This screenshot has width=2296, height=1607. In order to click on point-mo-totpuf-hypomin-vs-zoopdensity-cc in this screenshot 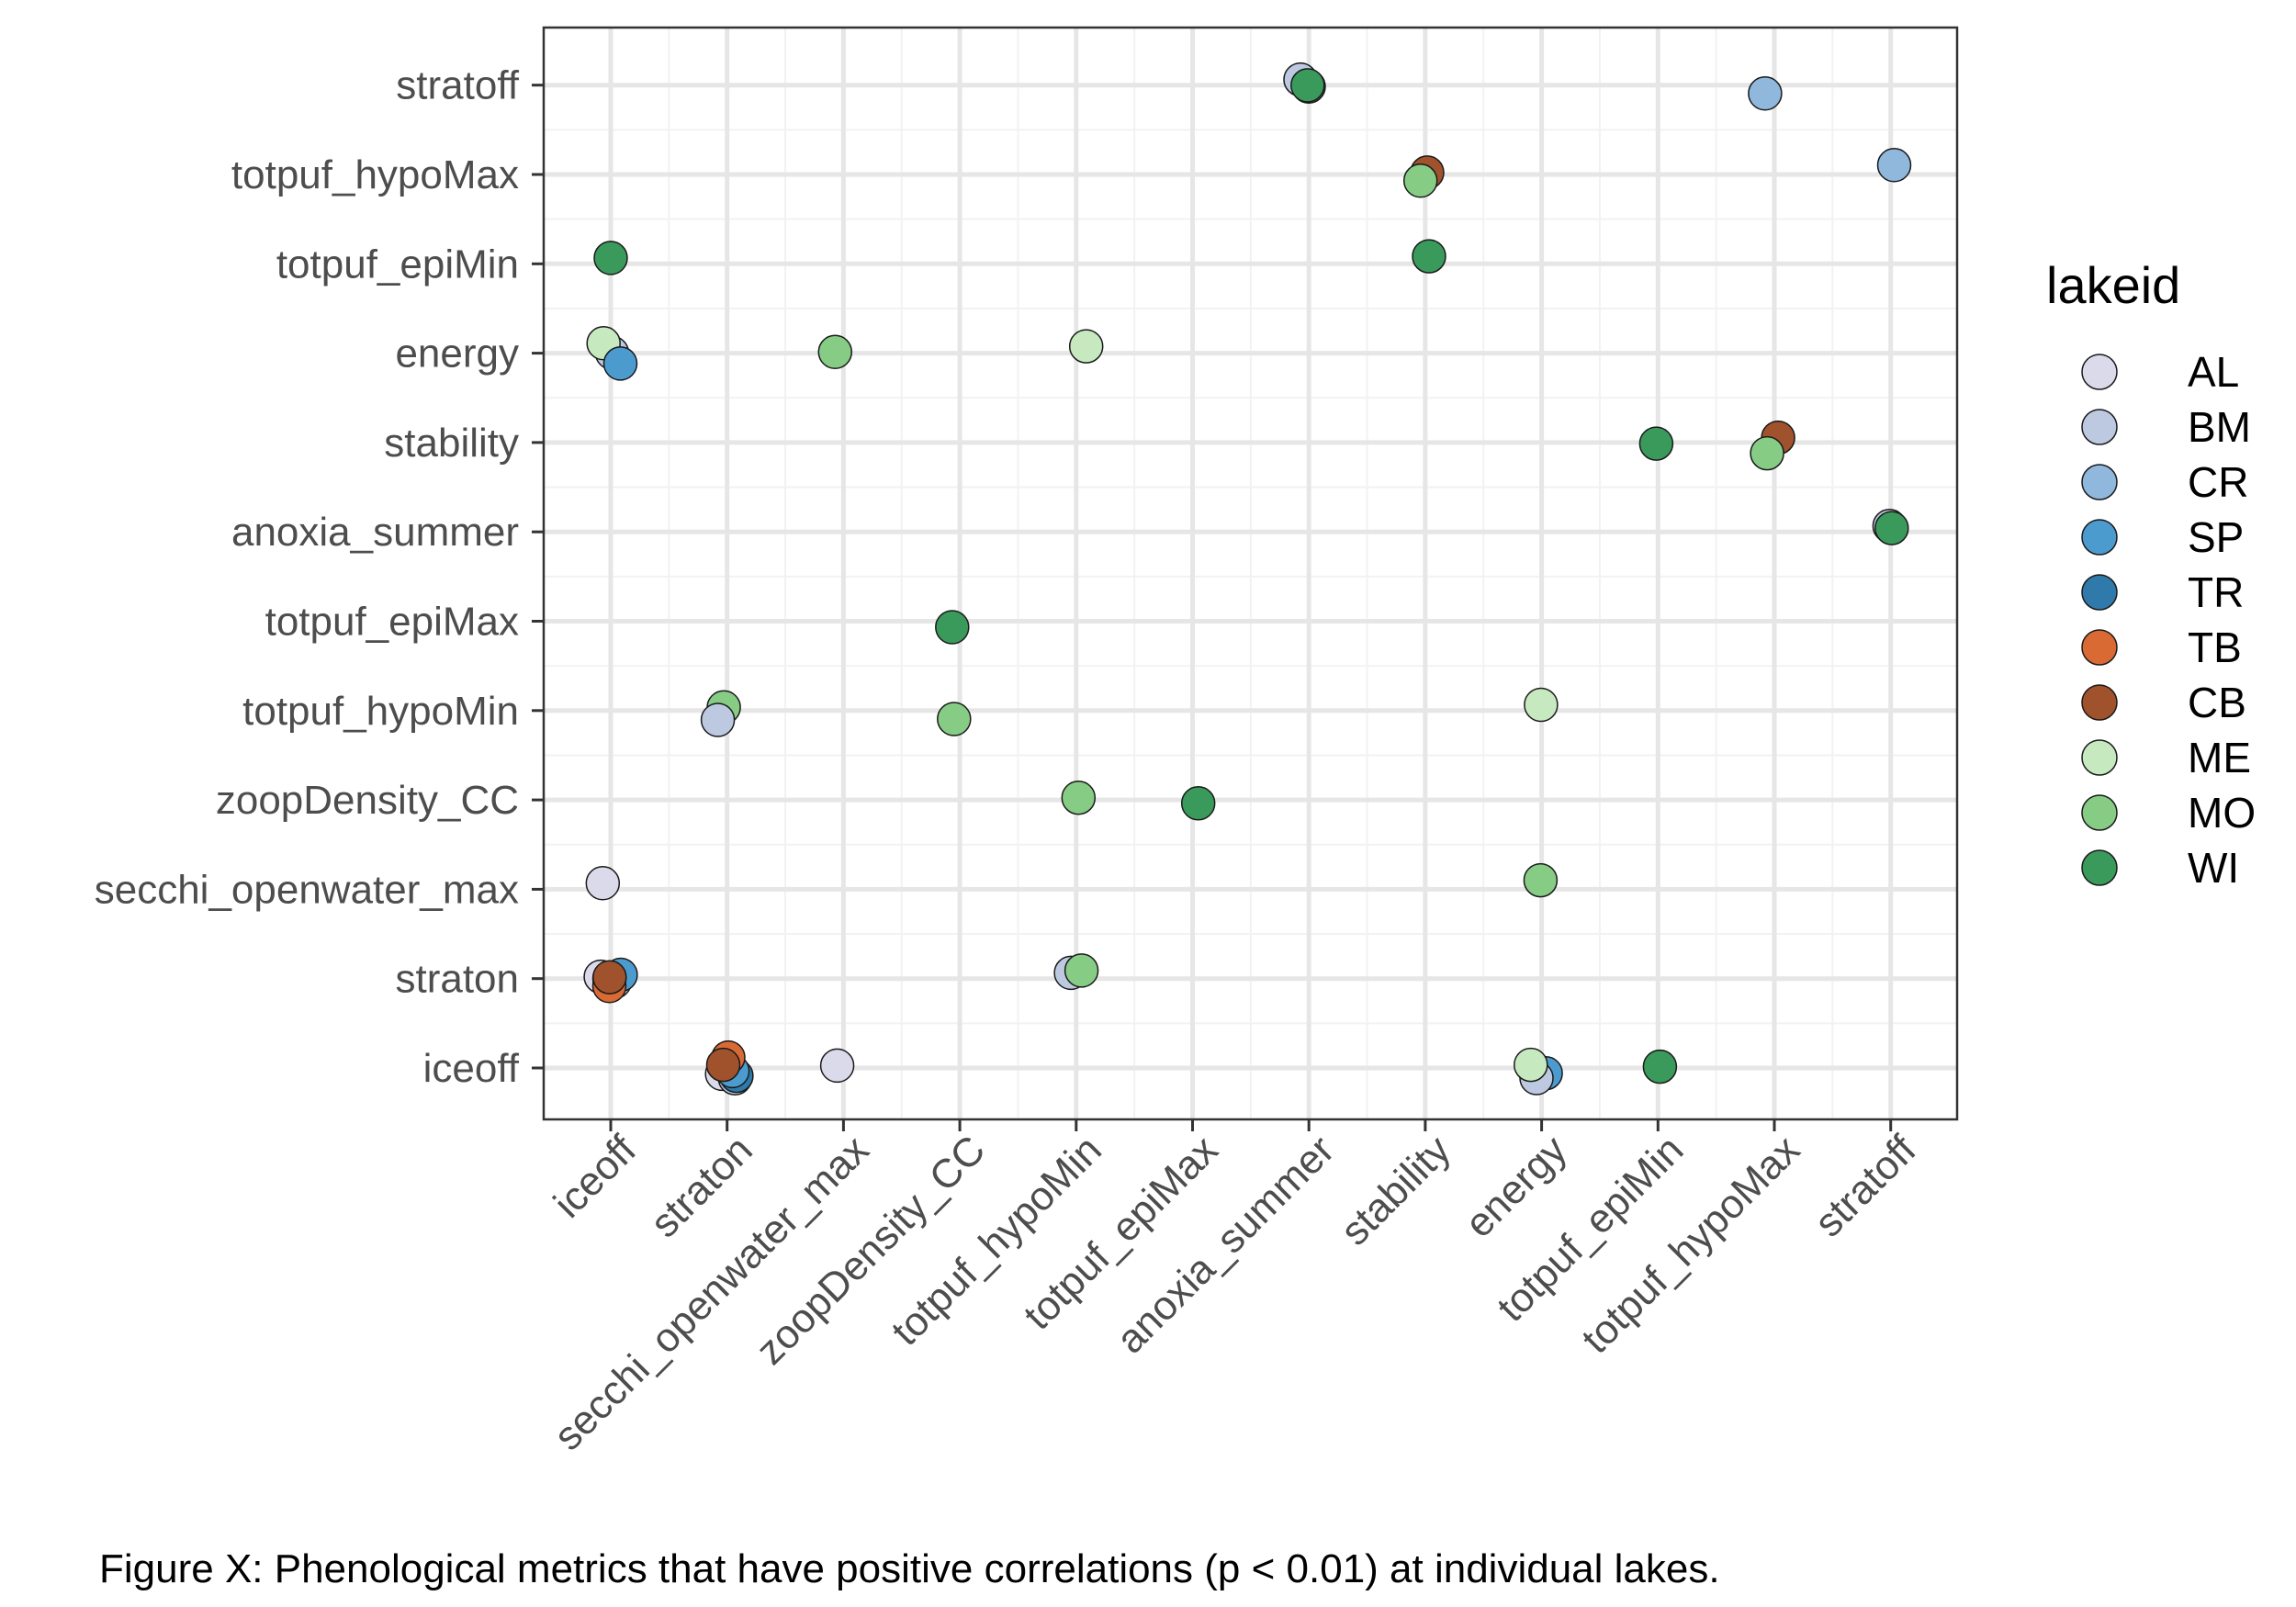, I will do `click(1079, 797)`.